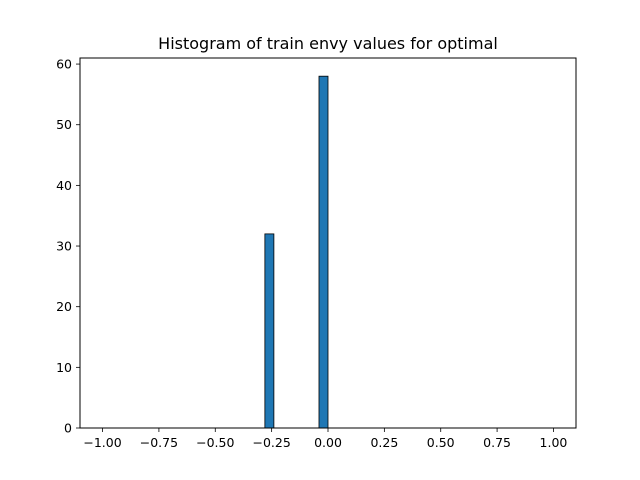  Describe the element at coordinates (328, 442) in the screenshot. I see `x-tick-label: 0.00` at that location.